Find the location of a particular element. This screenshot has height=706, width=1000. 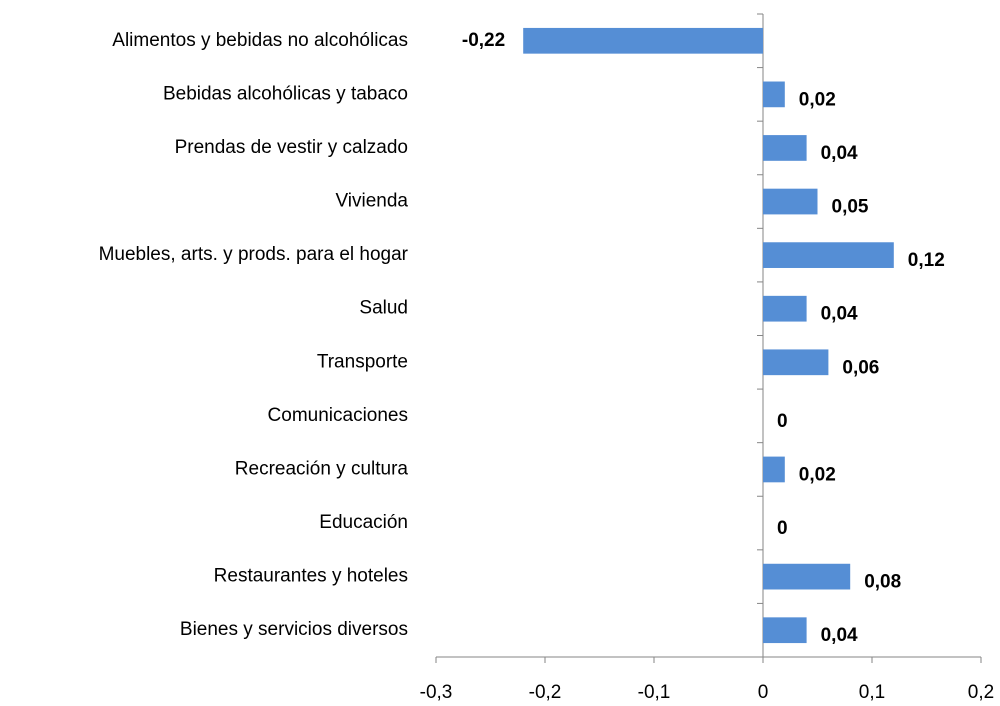

value-label: 0,05 is located at coordinates (850, 207).